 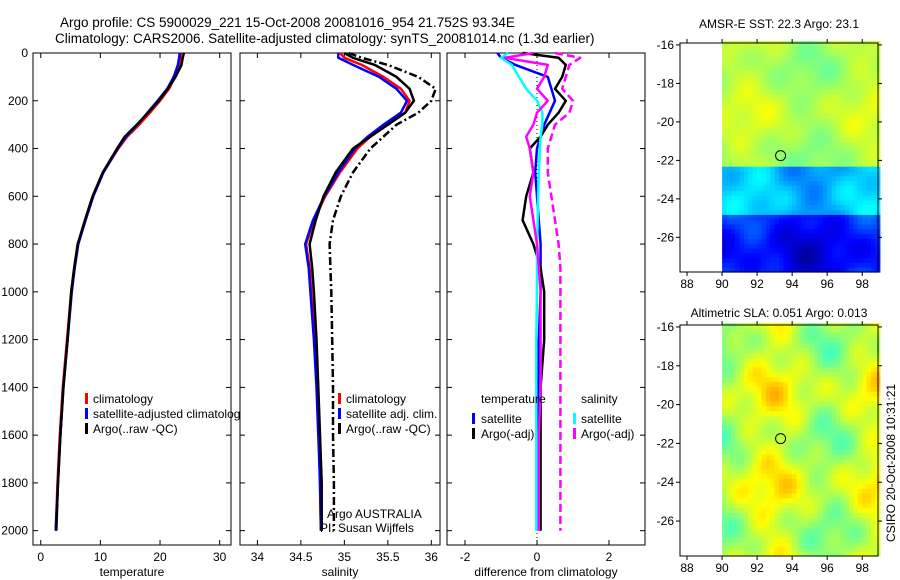 What do you see at coordinates (601, 419) in the screenshot?
I see `legend-label: satellite` at bounding box center [601, 419].